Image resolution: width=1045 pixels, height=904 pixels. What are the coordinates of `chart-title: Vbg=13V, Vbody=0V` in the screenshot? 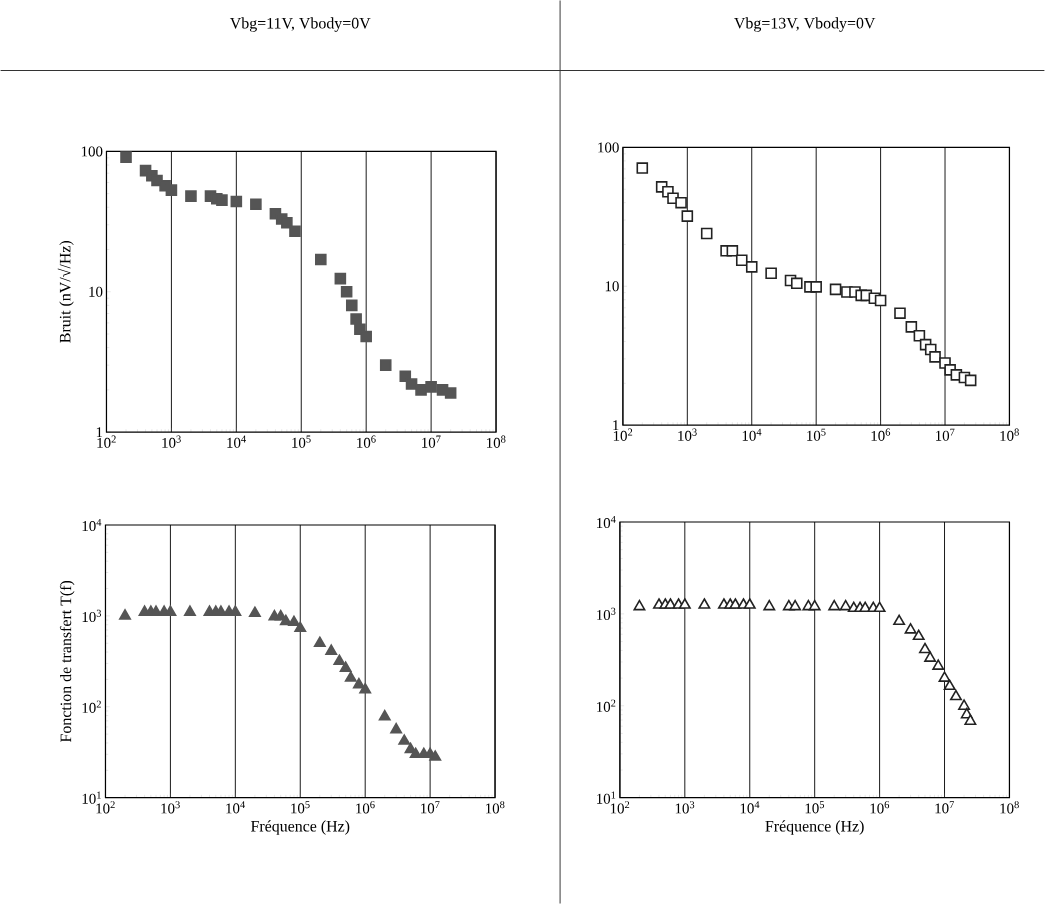 It's located at (805, 24).